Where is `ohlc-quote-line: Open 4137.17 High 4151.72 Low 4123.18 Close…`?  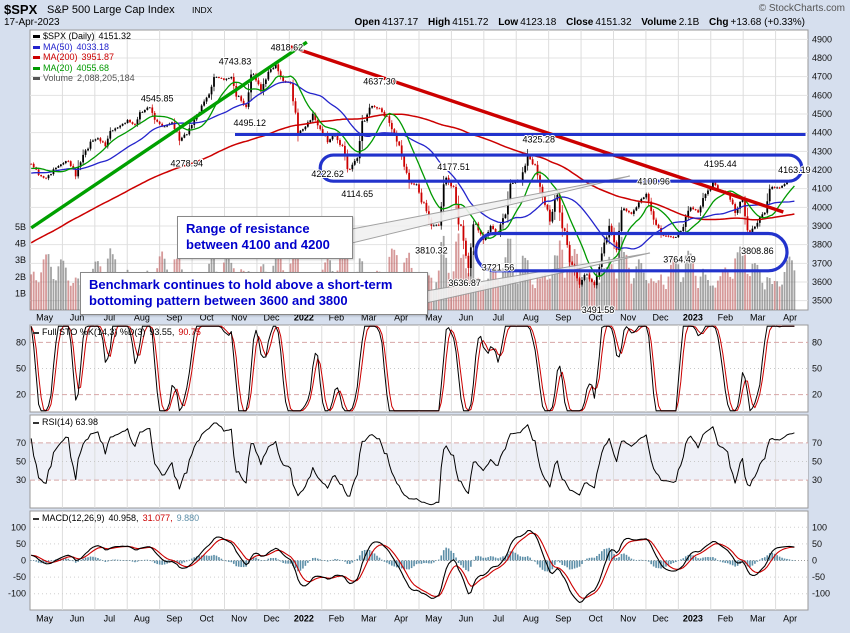
ohlc-quote-line: Open 4137.17 High 4151.72 Low 4123.18 Close… is located at coordinates (583, 22).